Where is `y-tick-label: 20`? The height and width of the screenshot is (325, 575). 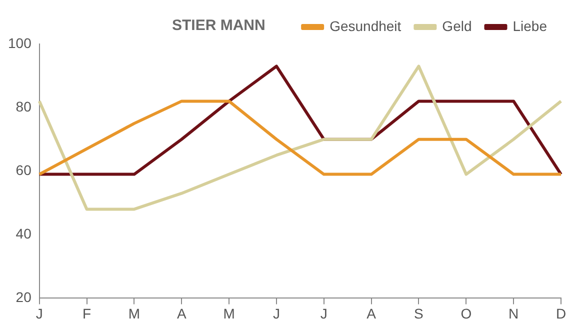 y-tick-label: 20 is located at coordinates (24, 297).